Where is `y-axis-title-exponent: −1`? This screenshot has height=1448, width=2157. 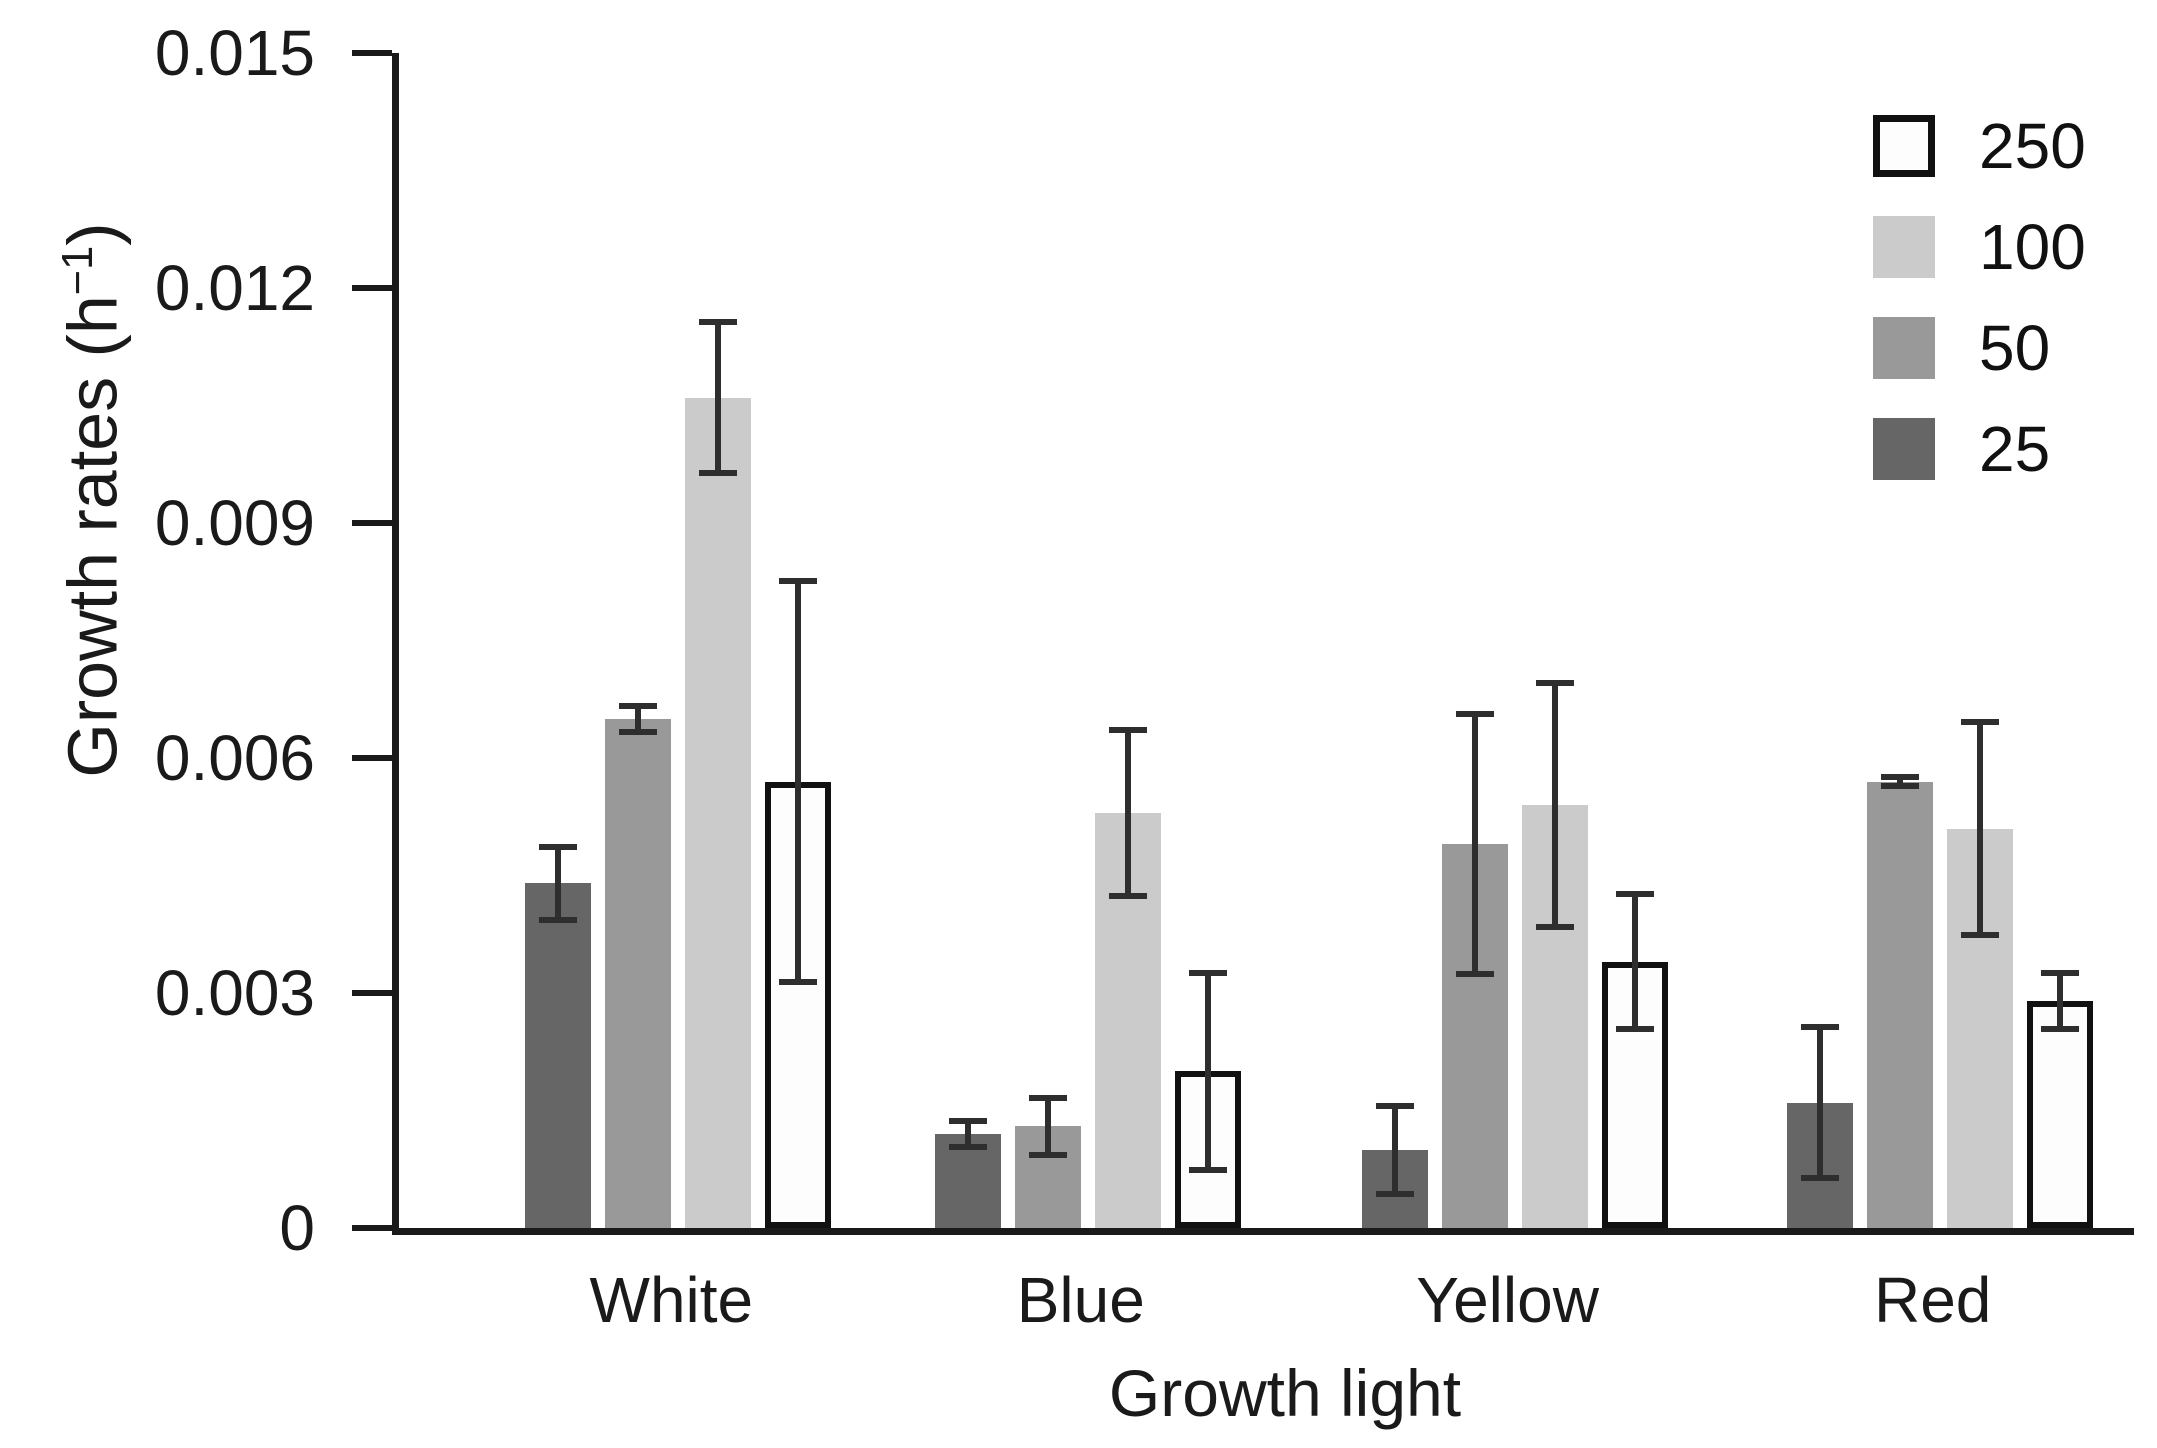 y-axis-title-exponent: −1 is located at coordinates (78, 270).